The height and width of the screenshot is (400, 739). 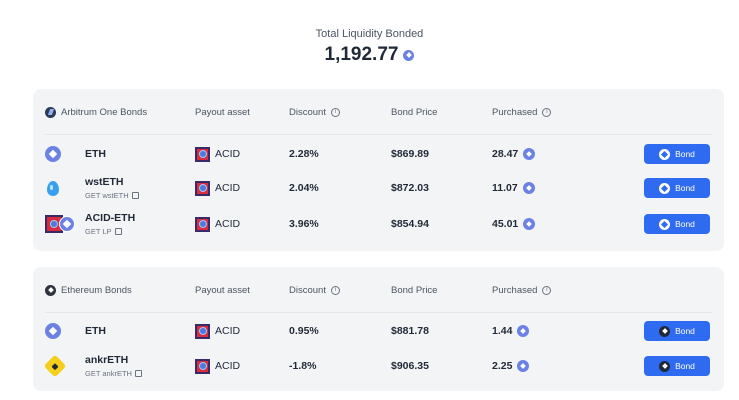 I want to click on get-asset-link: GET ankrETH, so click(x=113, y=373).